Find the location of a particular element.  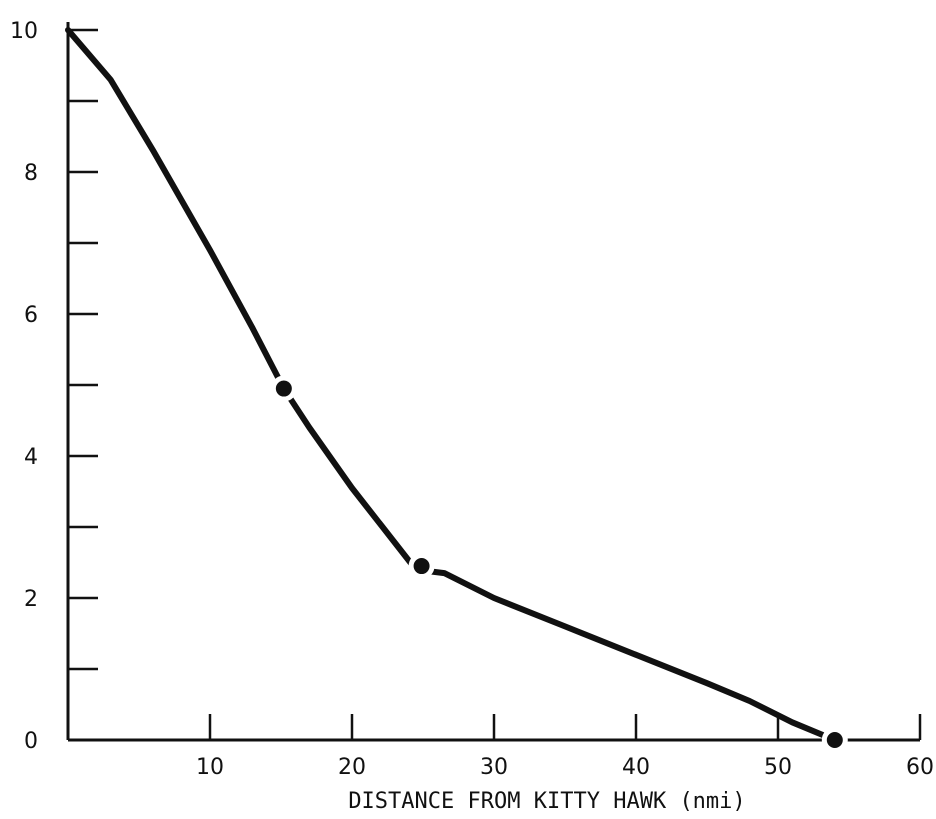

y-tick-label: 8 is located at coordinates (31, 173).